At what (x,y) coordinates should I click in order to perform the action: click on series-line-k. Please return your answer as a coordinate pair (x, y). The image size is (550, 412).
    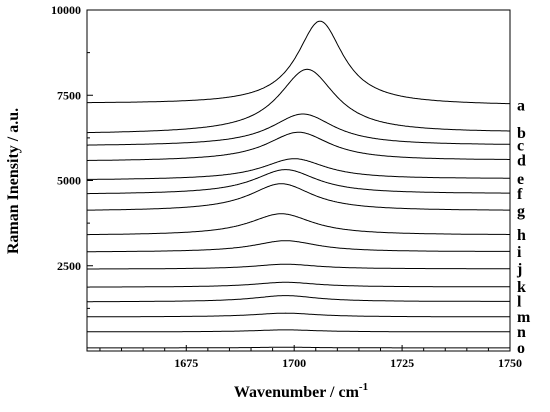
    Looking at the image, I should click on (298, 284).